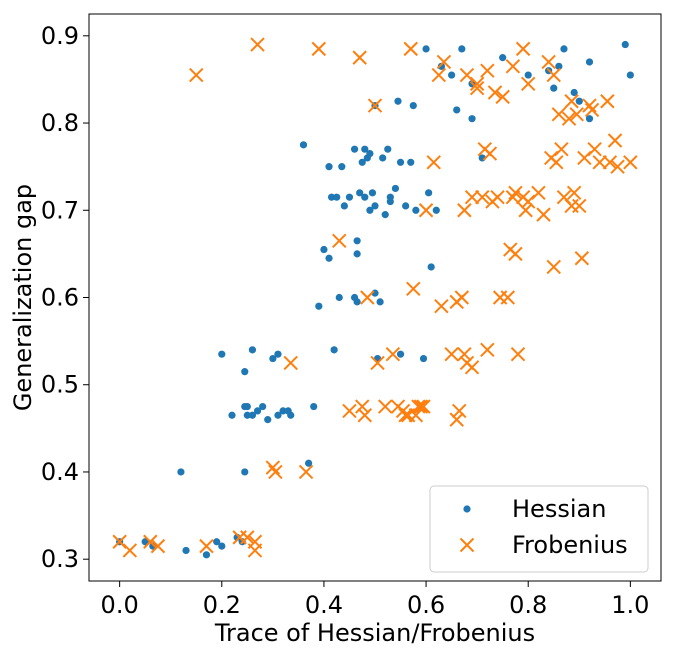  What do you see at coordinates (467, 509) in the screenshot?
I see `legend-marker-hessian` at bounding box center [467, 509].